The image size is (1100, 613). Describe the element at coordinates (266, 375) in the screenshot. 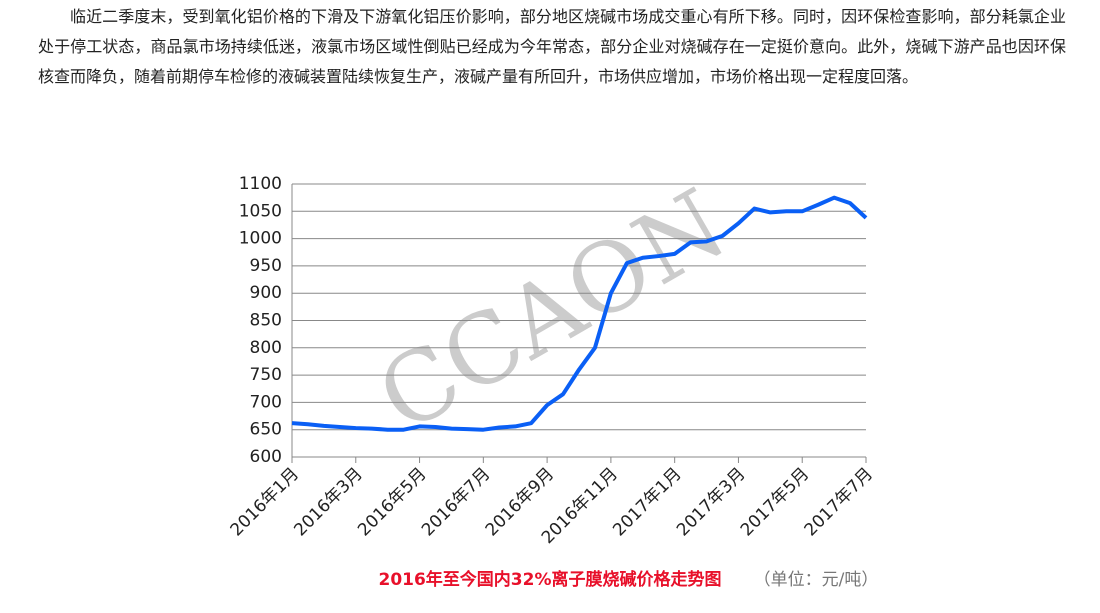

I see `y-tick-label: 750` at that location.